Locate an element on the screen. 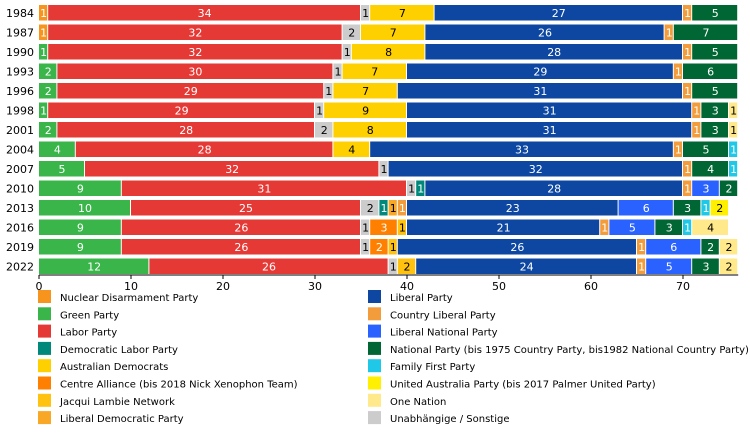 The height and width of the screenshot is (440, 750). x-tick-label: 50 is located at coordinates (499, 286).